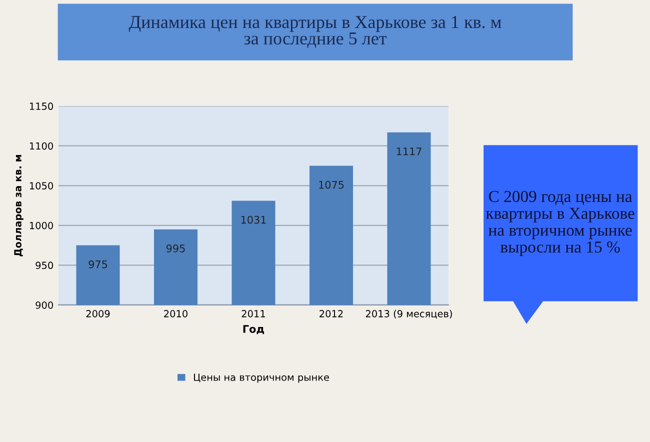  I want to click on chart-title: Динамика цен на квартиры в Харькове за 1 кв. м за последние 5 лет, so click(315, 32).